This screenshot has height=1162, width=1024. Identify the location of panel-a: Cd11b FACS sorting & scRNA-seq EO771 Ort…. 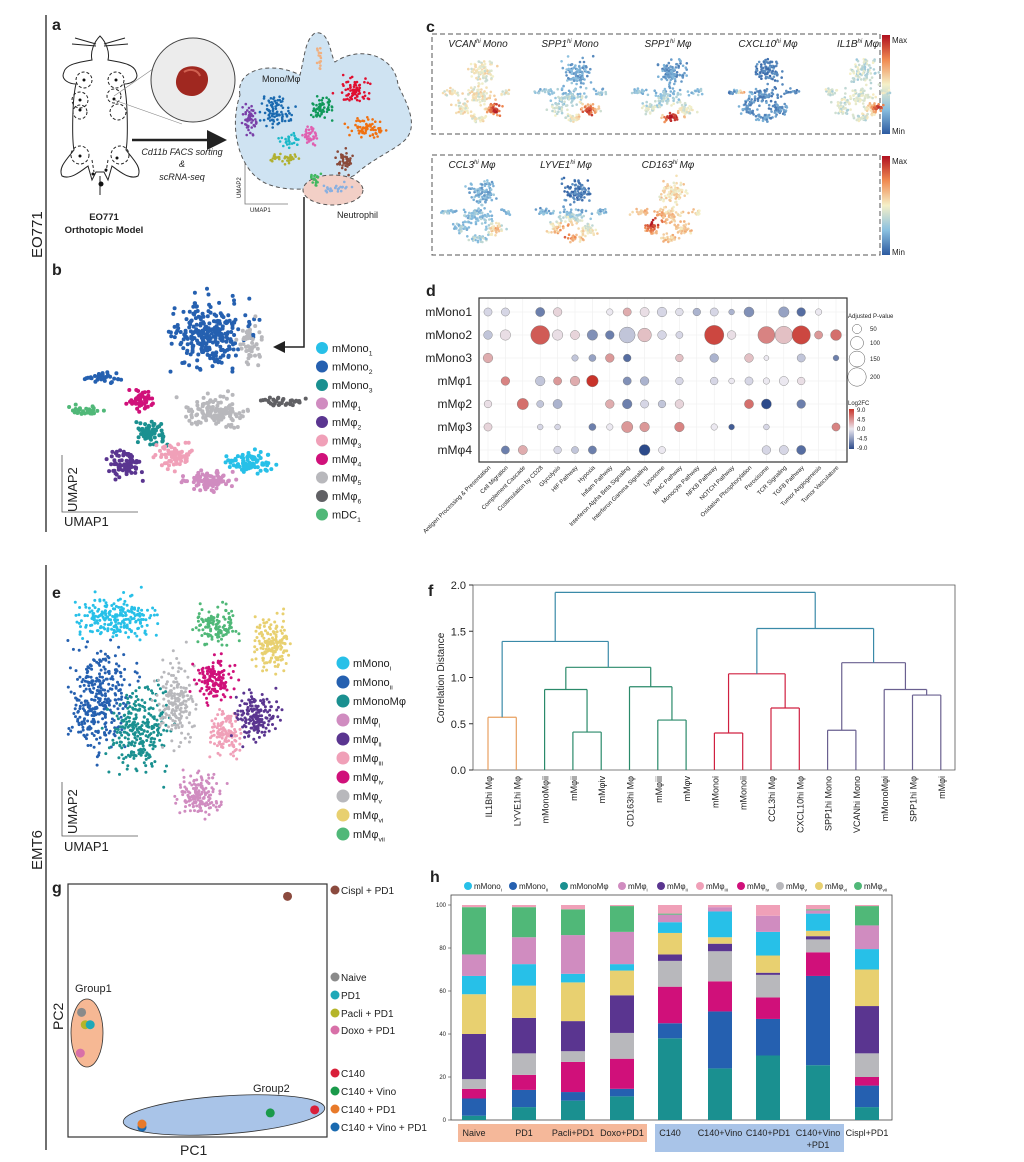
(236, 192).